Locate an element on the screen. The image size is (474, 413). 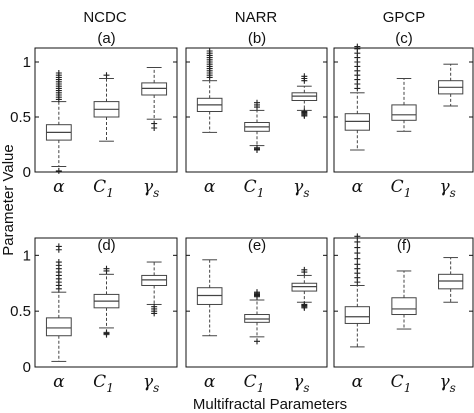
panel-c: (c) α C1 γs is located at coordinates (403, 115).